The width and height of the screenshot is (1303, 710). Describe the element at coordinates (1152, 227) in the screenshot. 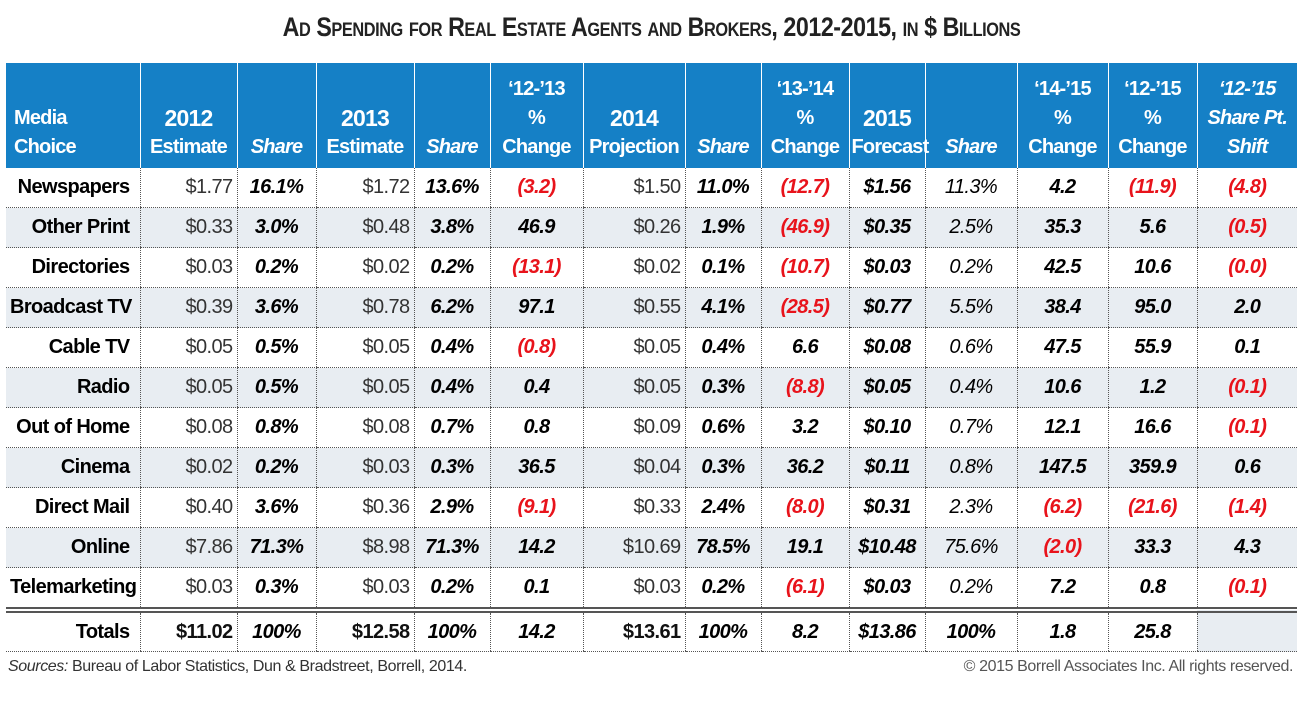

I see `table-cell: 5.6` at that location.